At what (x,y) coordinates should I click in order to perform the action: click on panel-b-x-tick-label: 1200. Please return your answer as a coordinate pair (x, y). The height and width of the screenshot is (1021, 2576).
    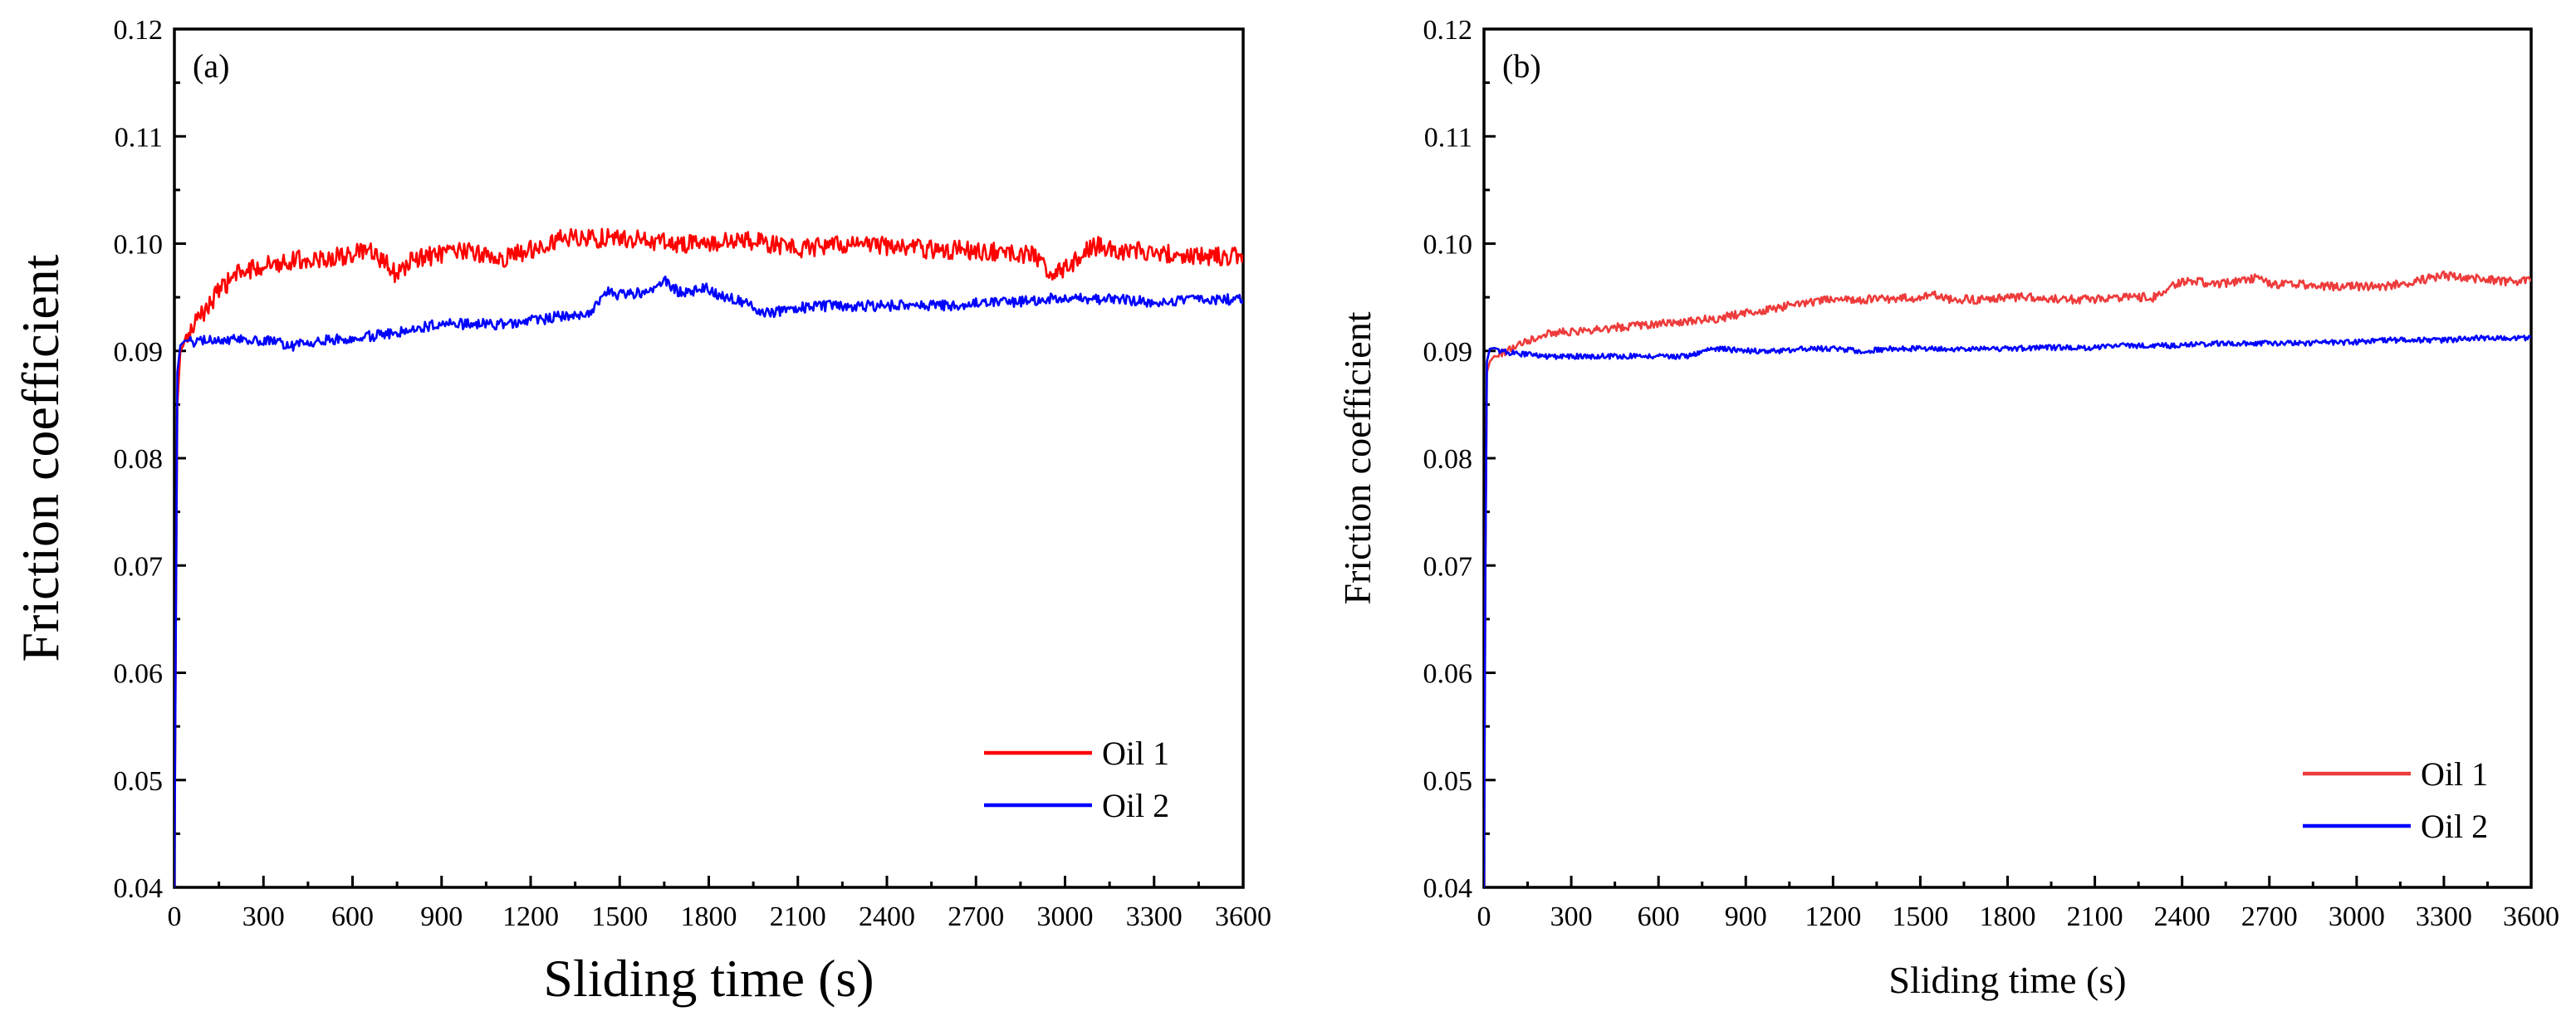
    Looking at the image, I should click on (1833, 916).